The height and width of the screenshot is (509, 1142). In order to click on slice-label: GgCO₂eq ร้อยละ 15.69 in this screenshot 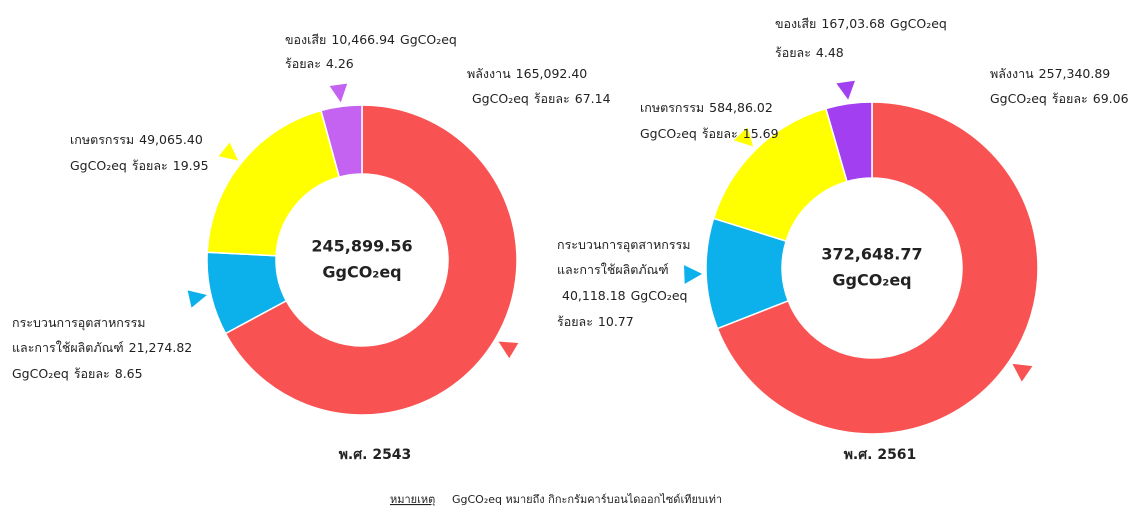, I will do `click(709, 133)`.